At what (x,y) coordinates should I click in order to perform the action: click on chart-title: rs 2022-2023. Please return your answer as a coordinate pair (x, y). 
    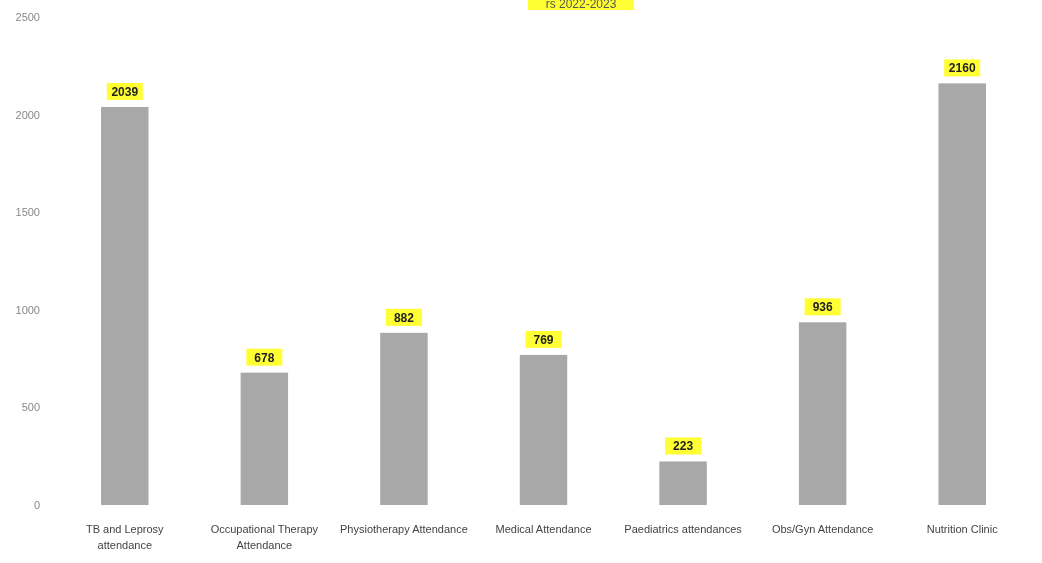
    Looking at the image, I should click on (581, 5).